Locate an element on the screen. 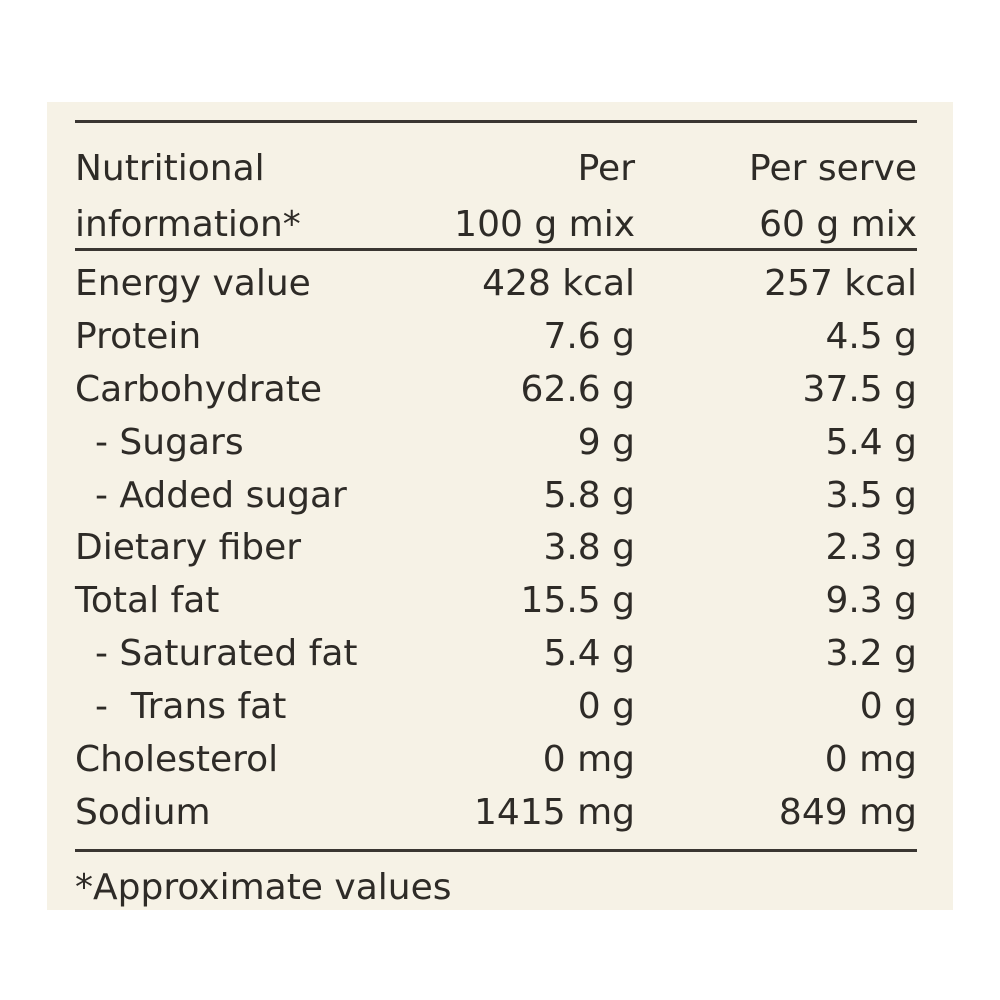 This screenshot has height=1000, width=1000. footnote: *Approximate values is located at coordinates (263, 887).